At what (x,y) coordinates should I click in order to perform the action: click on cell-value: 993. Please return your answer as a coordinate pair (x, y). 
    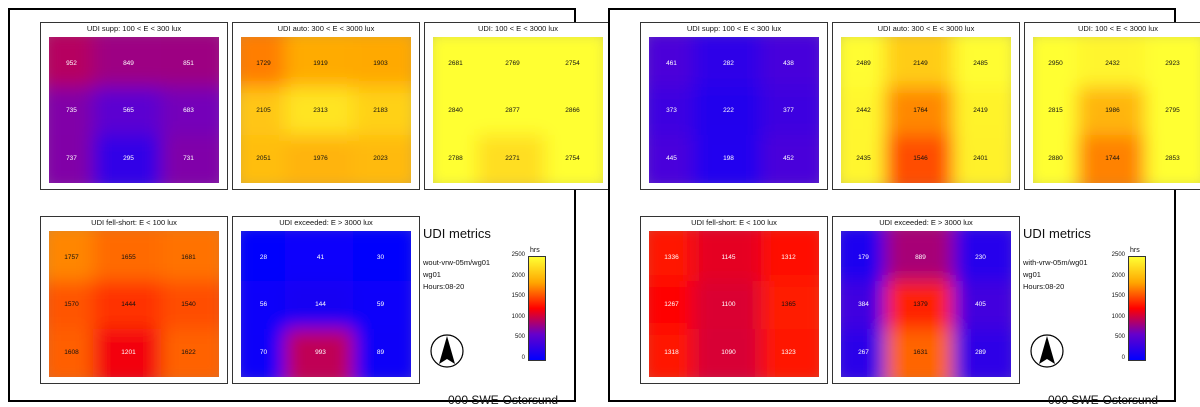
    Looking at the image, I should click on (320, 352).